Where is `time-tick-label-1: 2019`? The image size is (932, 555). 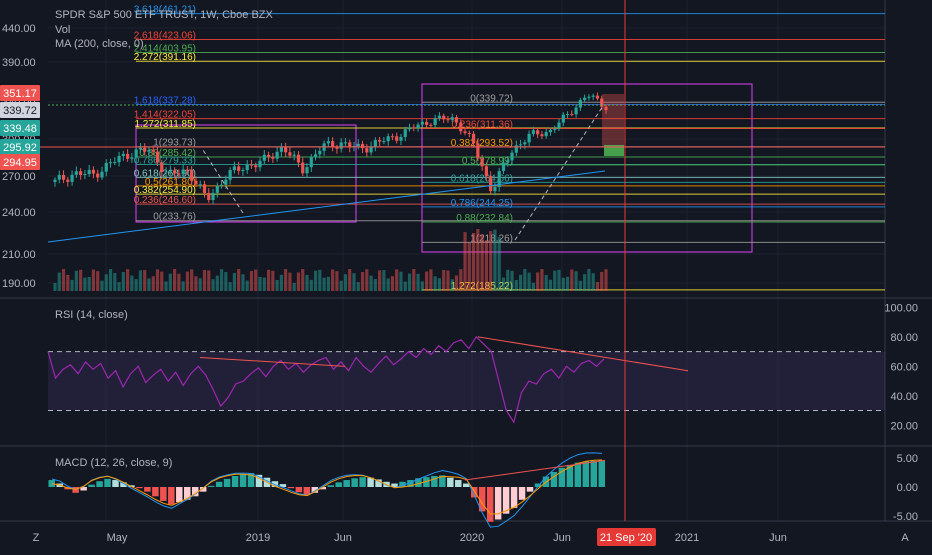 time-tick-label-1: 2019 is located at coordinates (258, 538).